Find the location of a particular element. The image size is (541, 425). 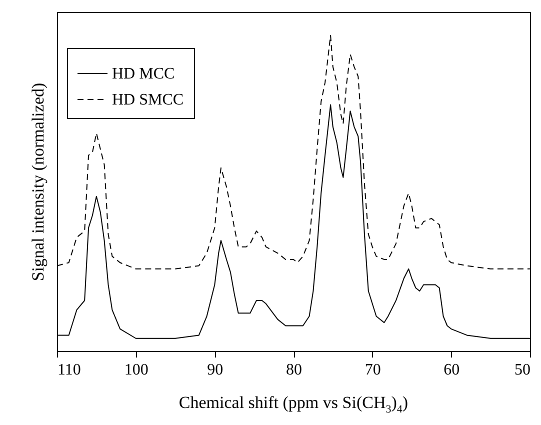

x-tick-label: 60 is located at coordinates (452, 370).